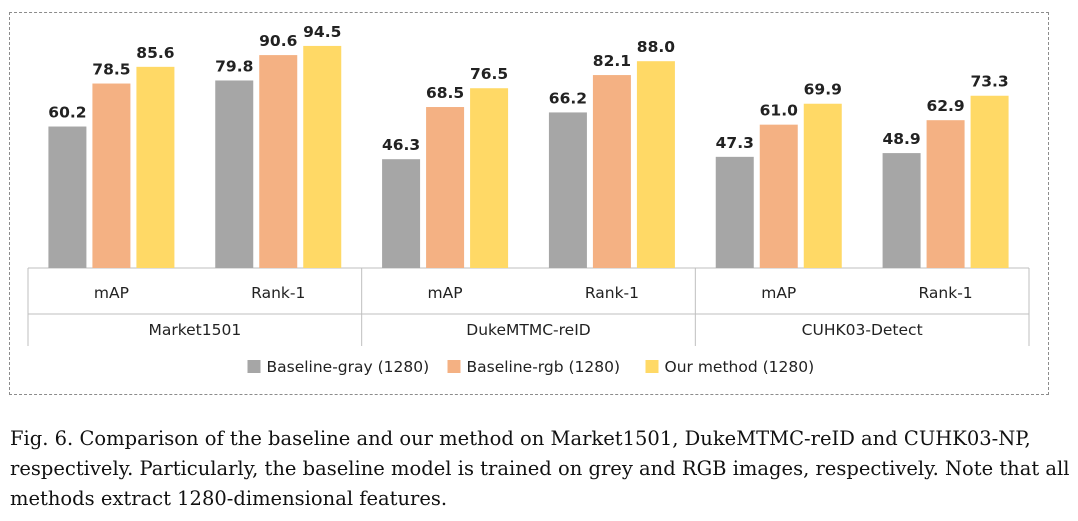 The height and width of the screenshot is (521, 1078). Describe the element at coordinates (779, 111) in the screenshot. I see `data-label: 61.0` at that location.